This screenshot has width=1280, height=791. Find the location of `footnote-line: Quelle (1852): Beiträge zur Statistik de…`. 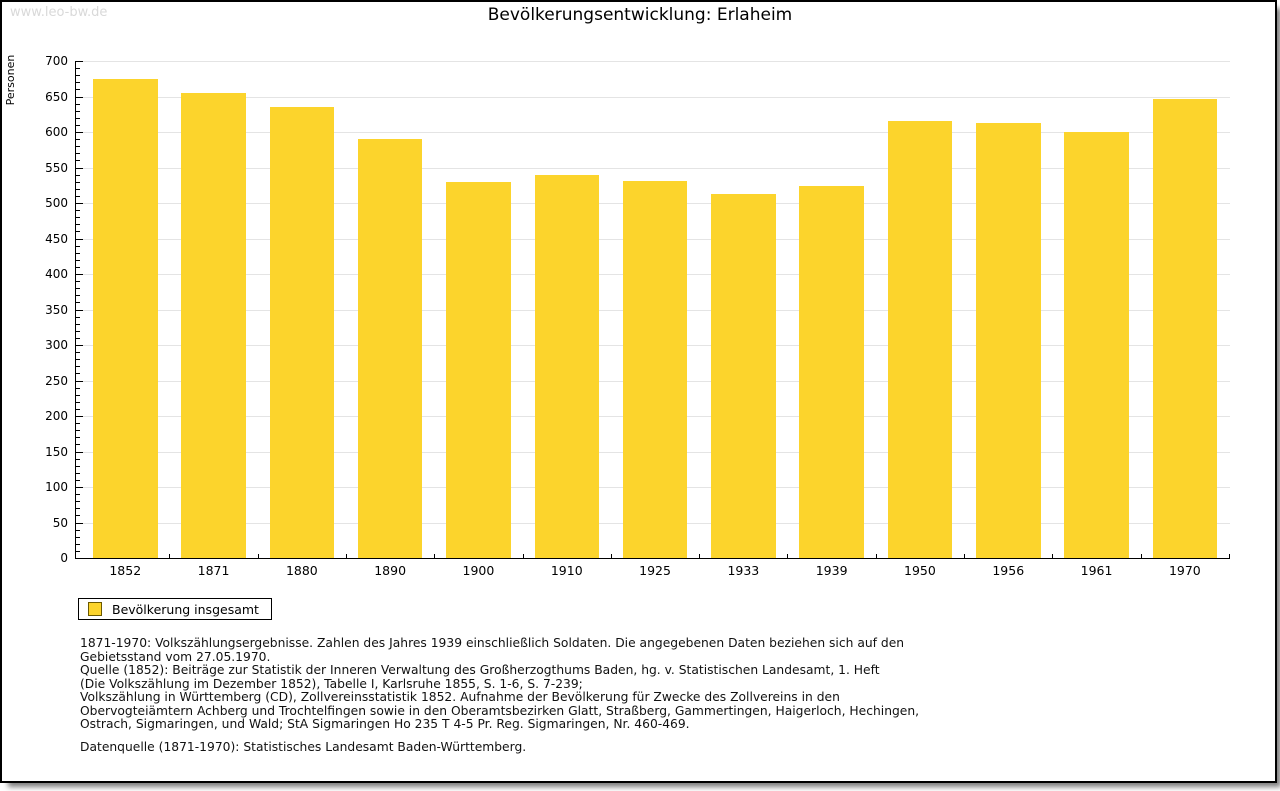

footnote-line: Quelle (1852): Beiträge zur Statistik de… is located at coordinates (480, 670).